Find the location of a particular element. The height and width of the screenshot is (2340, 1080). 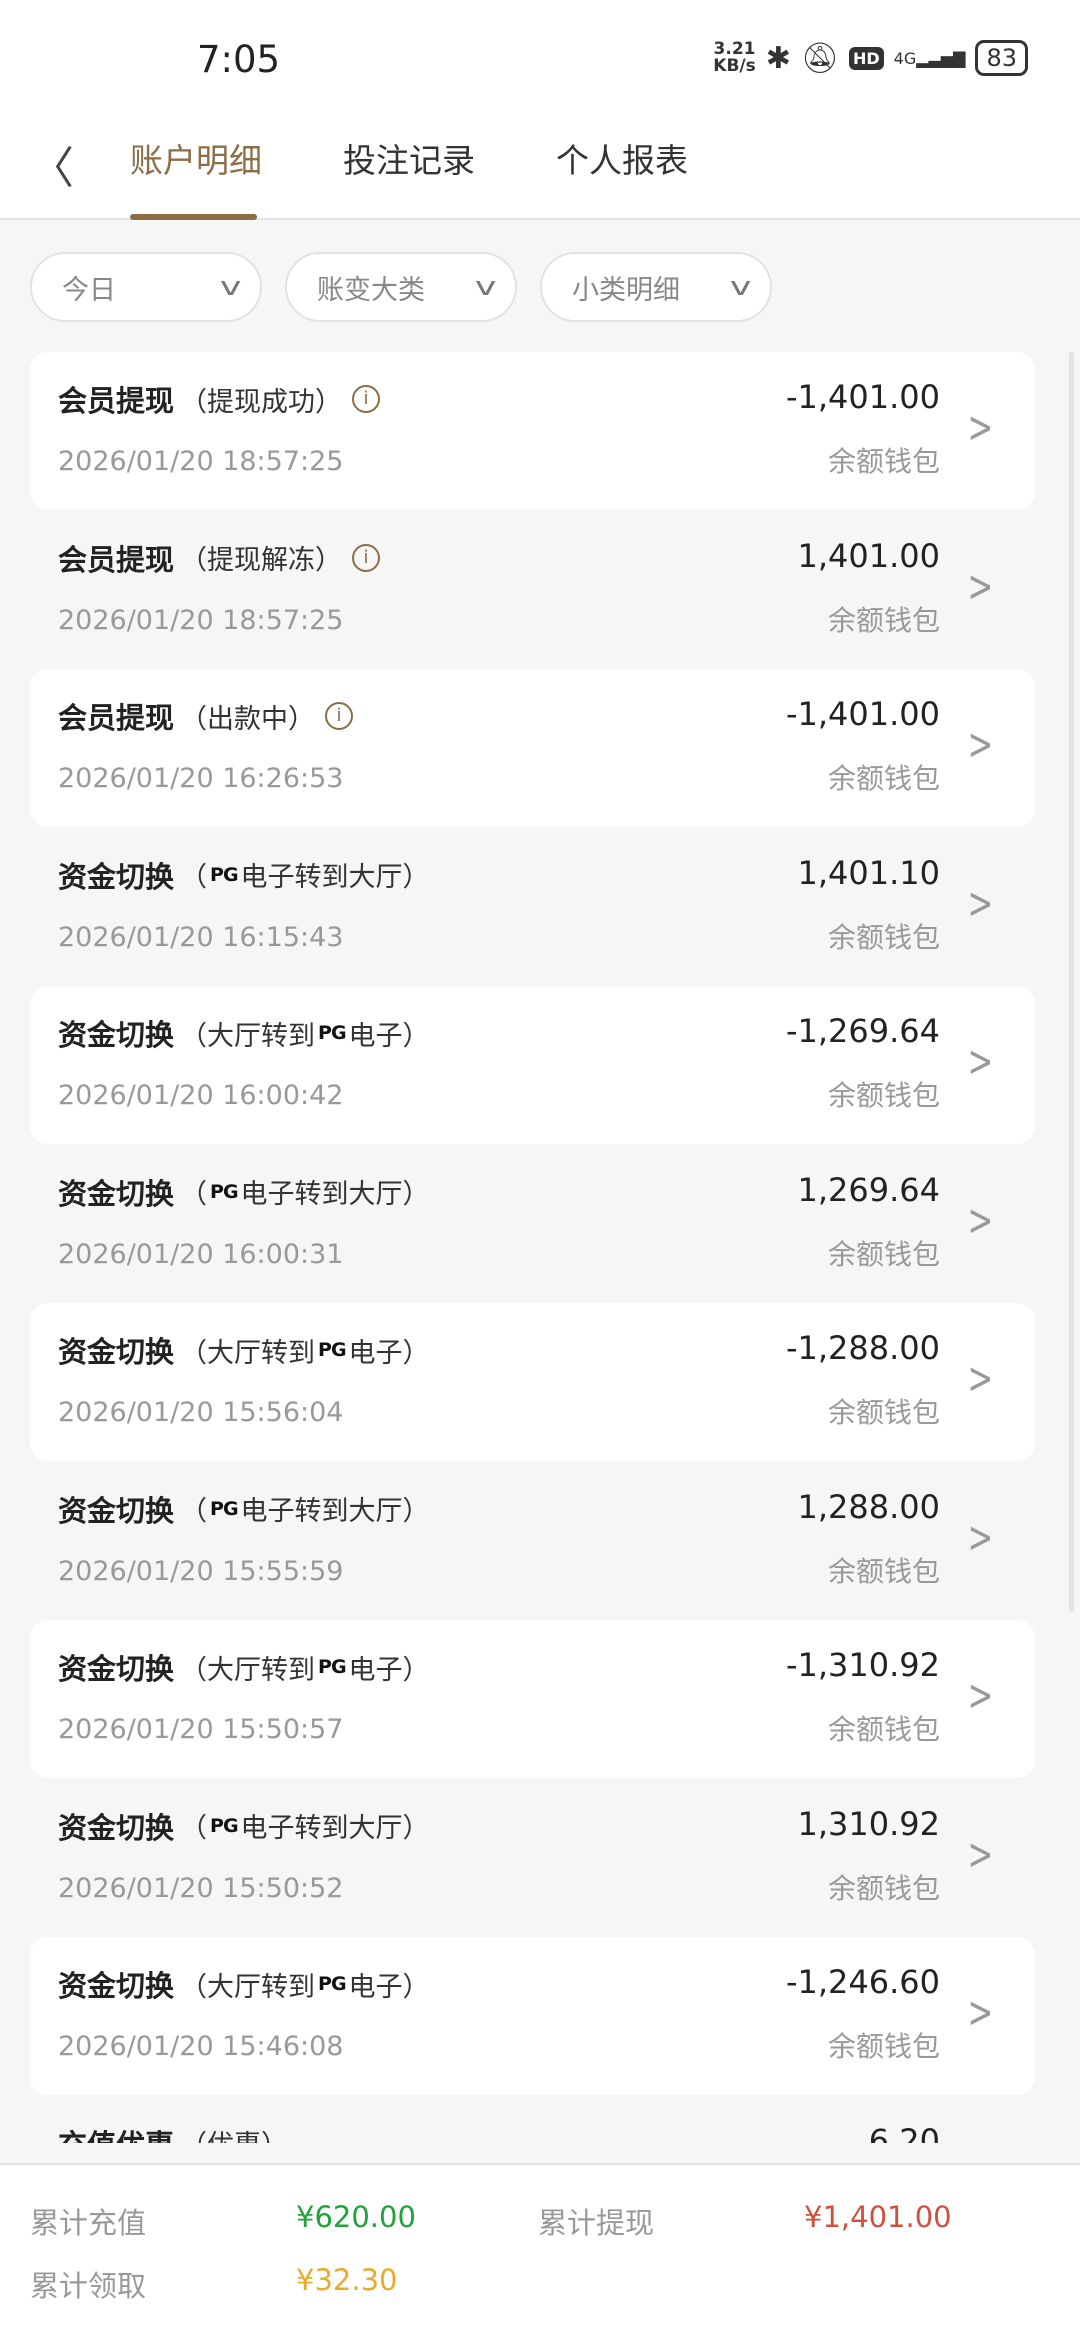

transaction-type: 充值优惠 is located at coordinates (116, 2133).